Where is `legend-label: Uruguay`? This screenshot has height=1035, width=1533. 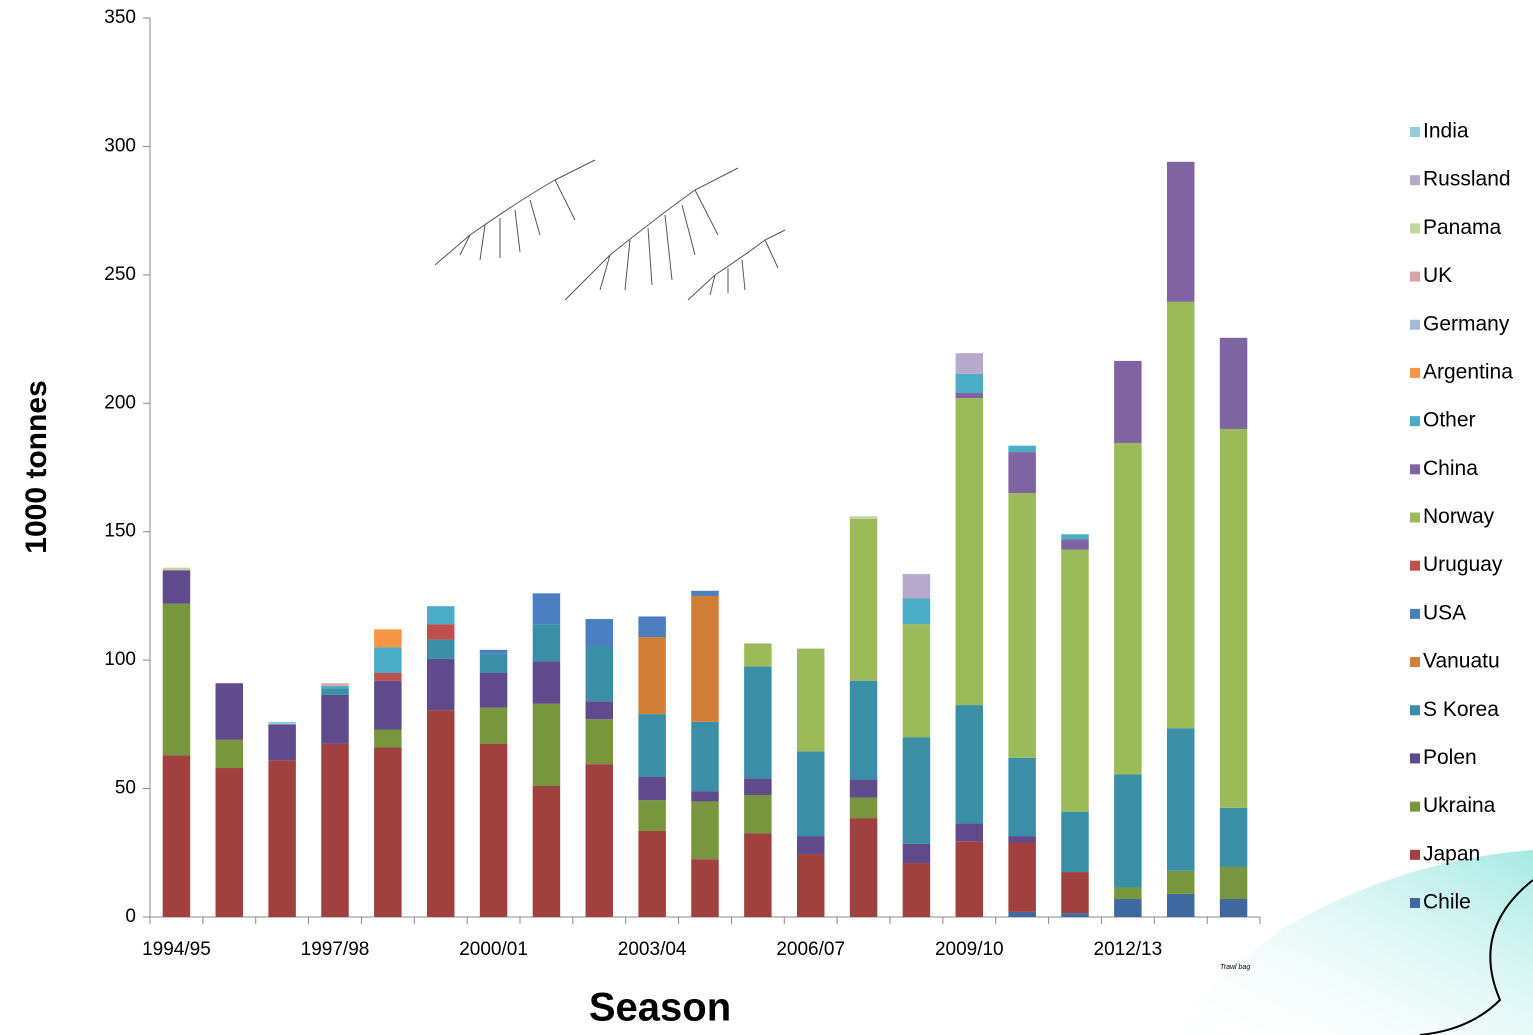
legend-label: Uruguay is located at coordinates (1463, 564).